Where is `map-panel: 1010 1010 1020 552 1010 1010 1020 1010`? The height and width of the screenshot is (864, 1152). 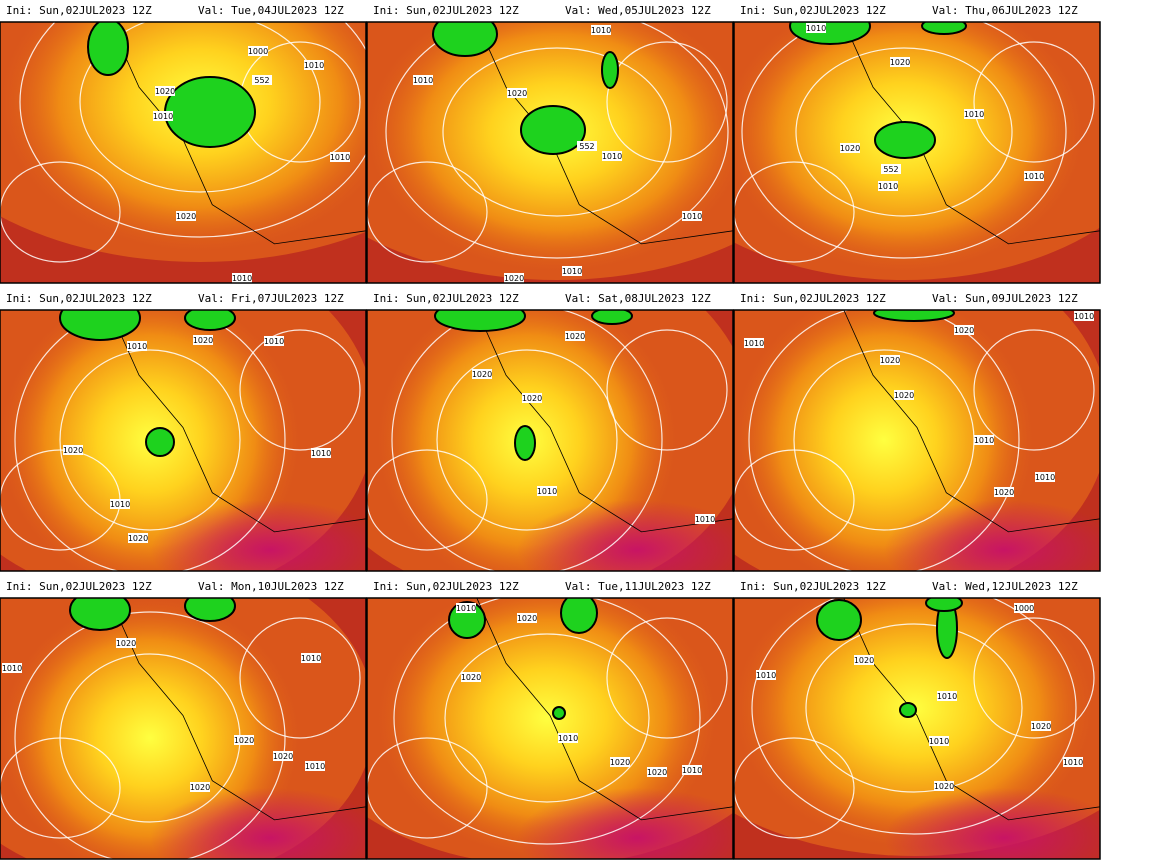
map-panel: 1010 1010 1020 552 1010 1010 1020 1010 is located at coordinates (550, 152).